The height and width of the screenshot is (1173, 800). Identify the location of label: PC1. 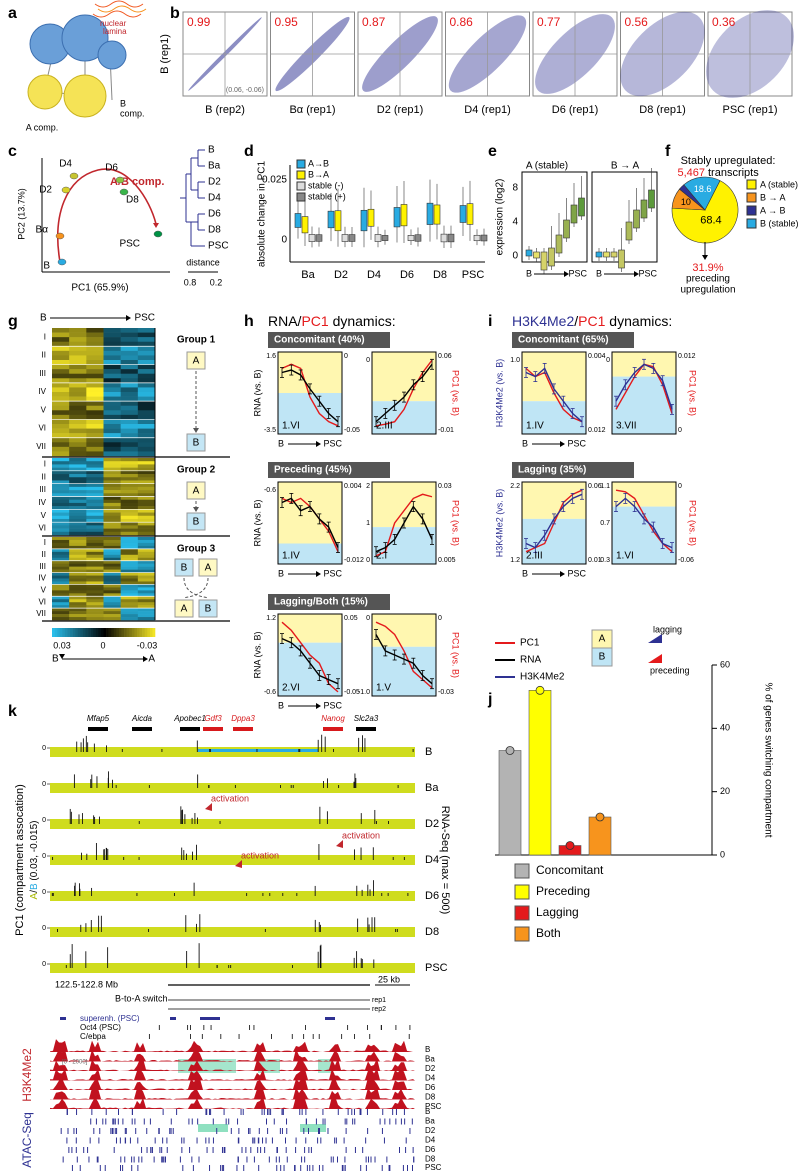
(530, 643).